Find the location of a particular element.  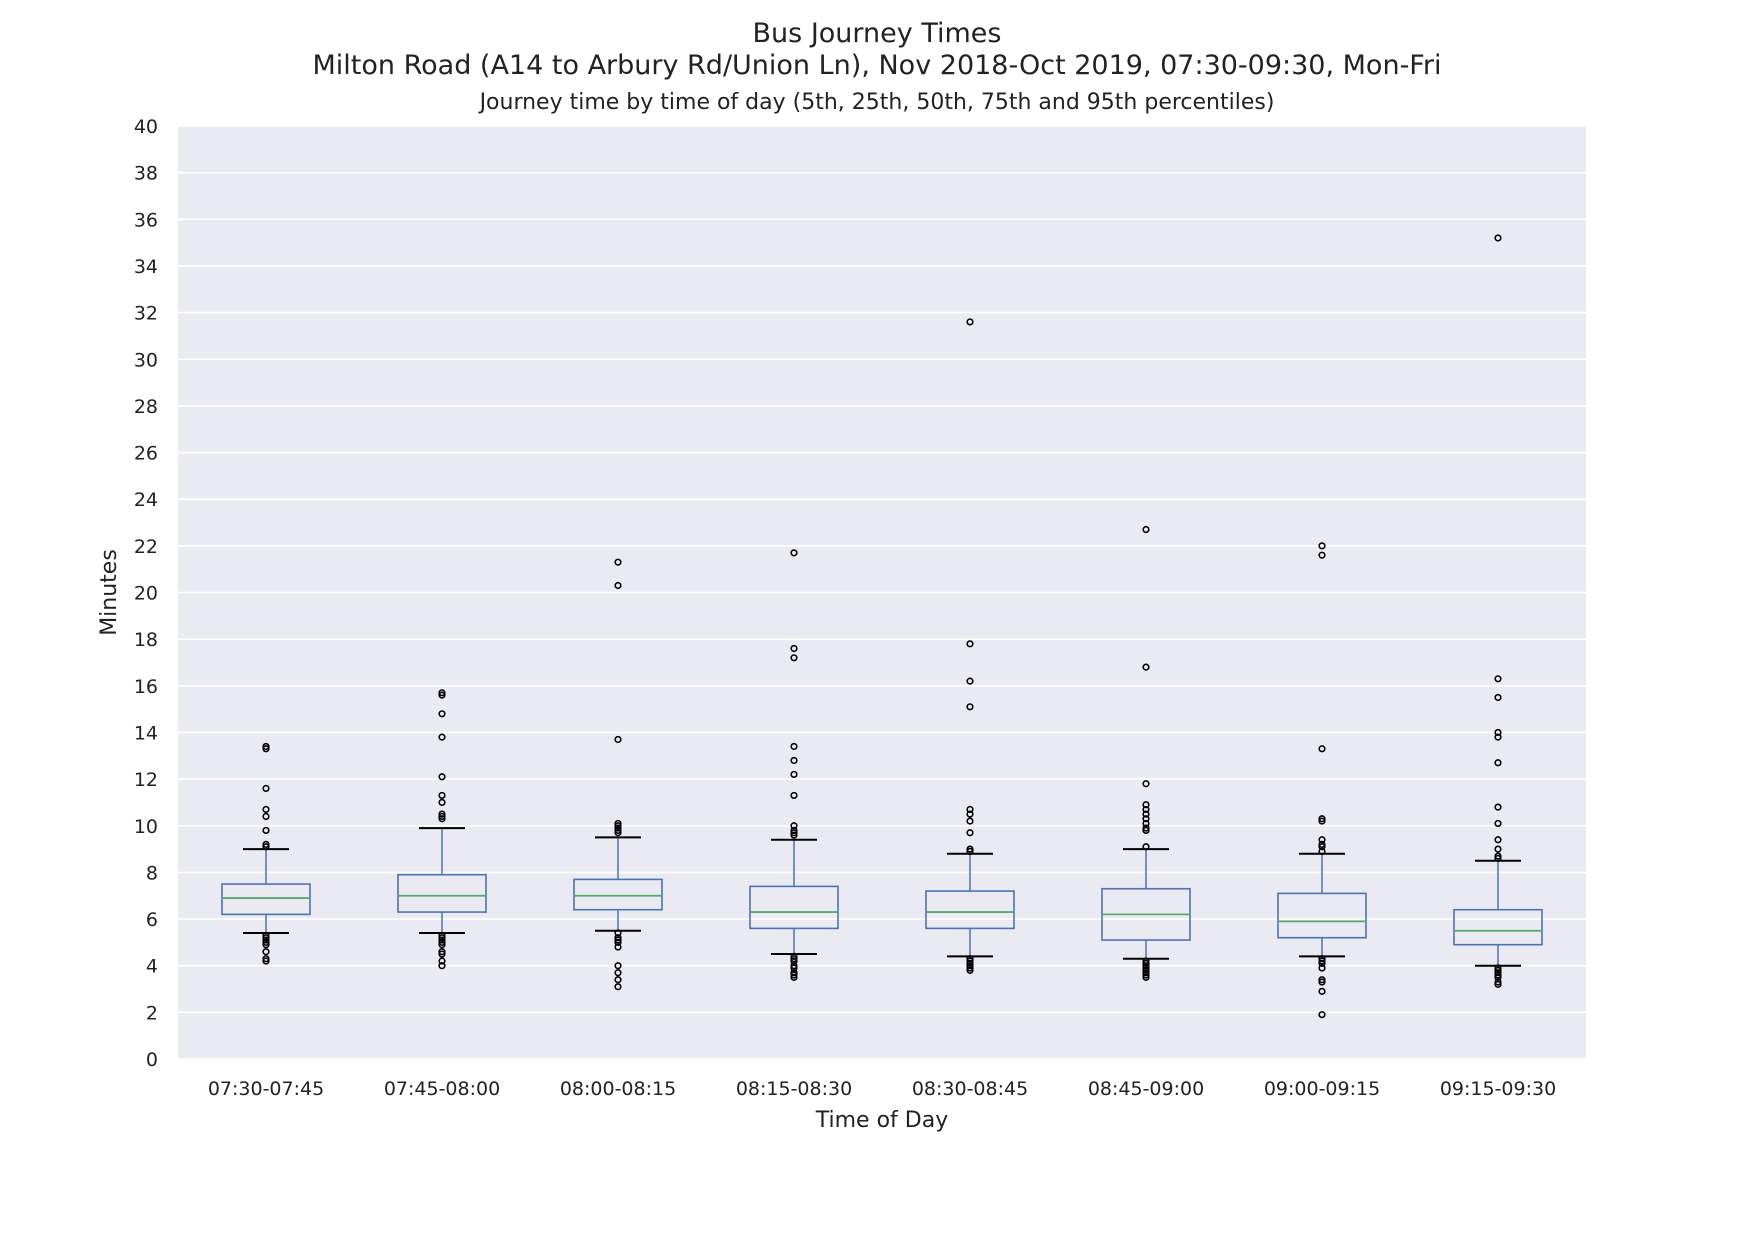

x-tick-label: 08:30-08:45 is located at coordinates (970, 1089).